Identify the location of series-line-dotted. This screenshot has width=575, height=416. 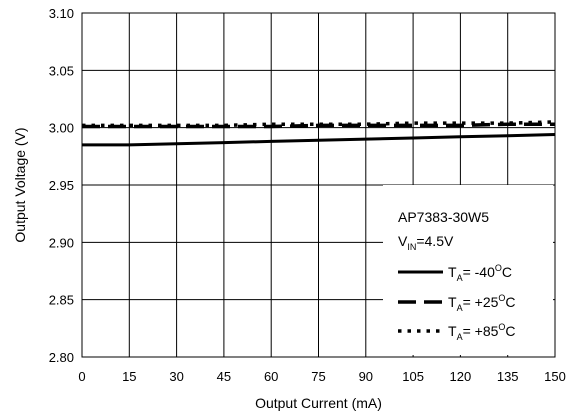
(319, 124).